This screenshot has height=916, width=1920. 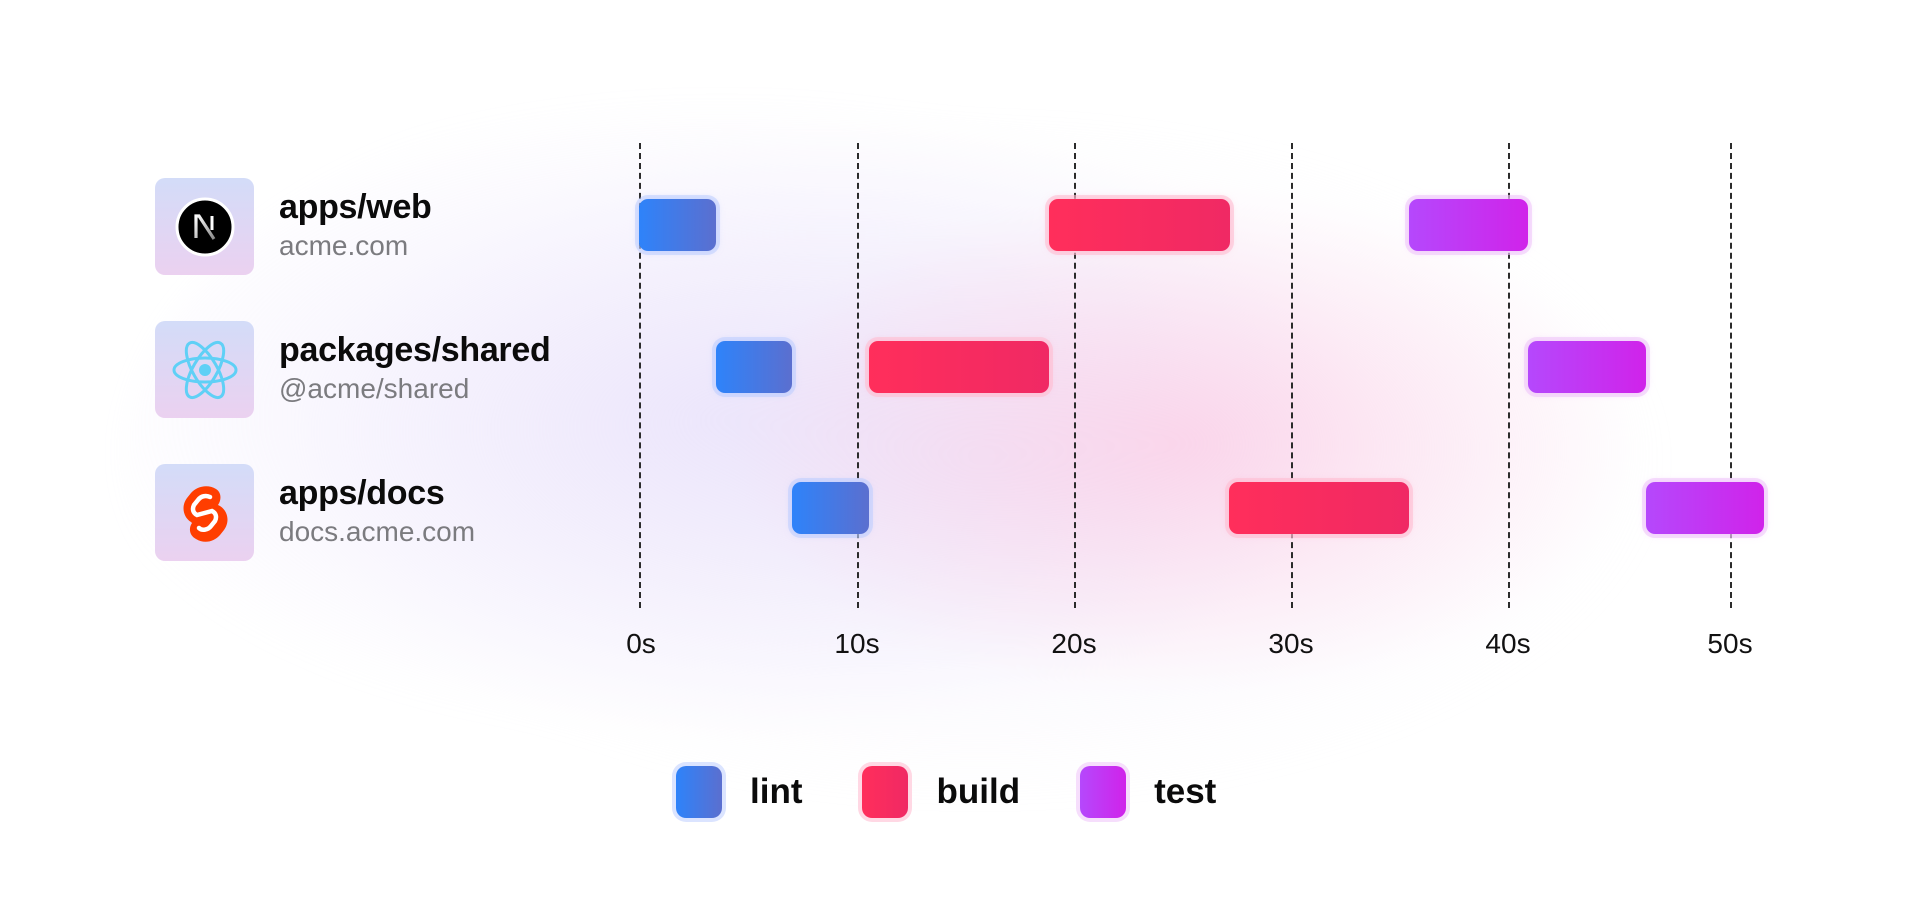 I want to click on project-name: apps/docs, so click(x=362, y=493).